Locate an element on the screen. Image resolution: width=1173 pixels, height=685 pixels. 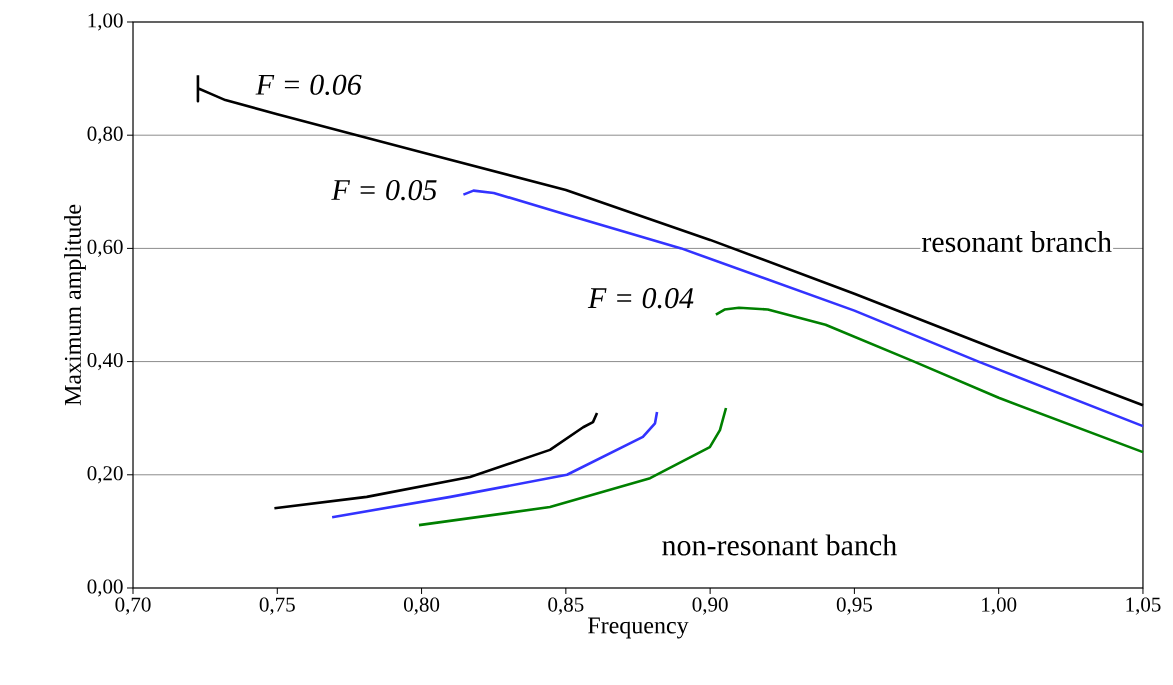
y-tick-label: 0,80 is located at coordinates (105, 135).